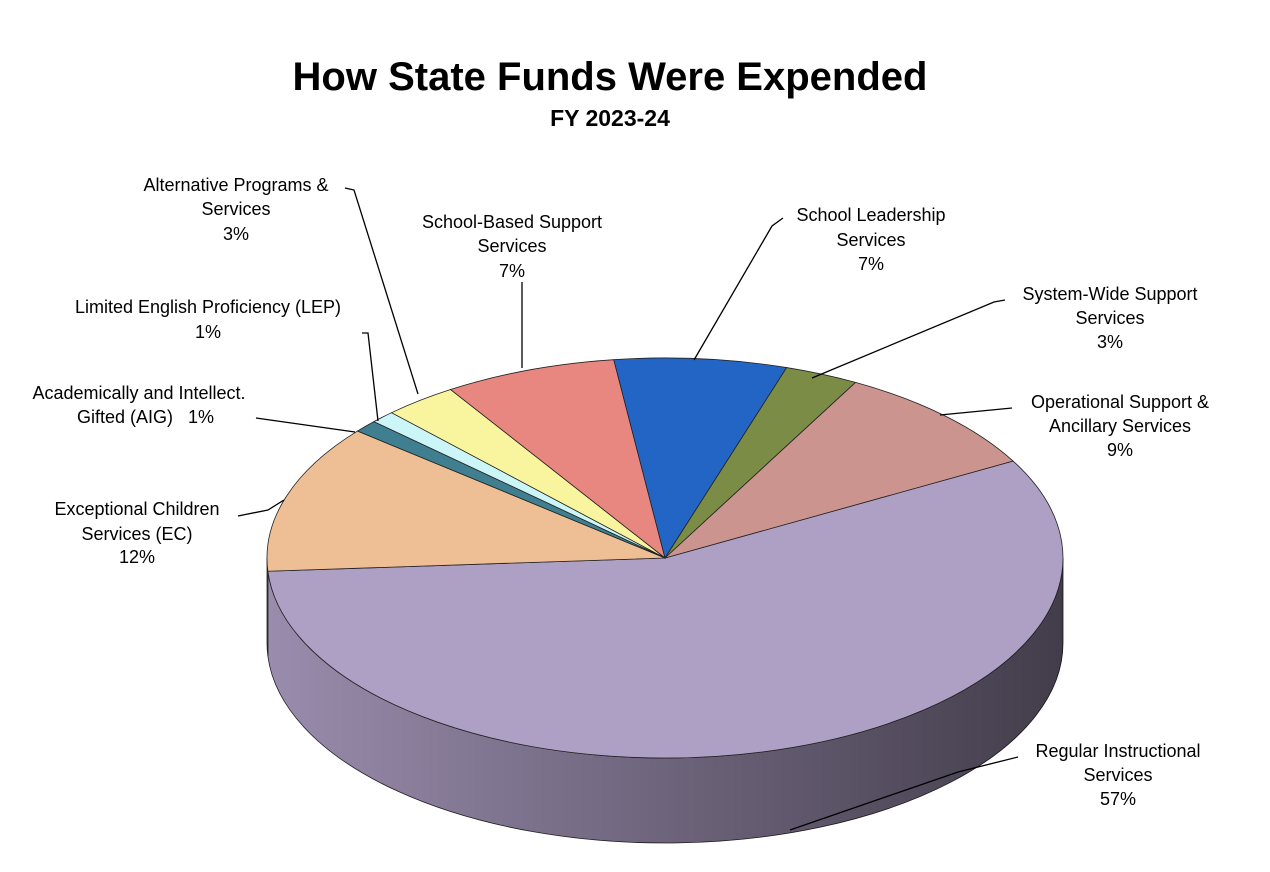 The image size is (1270, 872). Describe the element at coordinates (138, 393) in the screenshot. I see `label-line: Academically and Intellect.` at that location.